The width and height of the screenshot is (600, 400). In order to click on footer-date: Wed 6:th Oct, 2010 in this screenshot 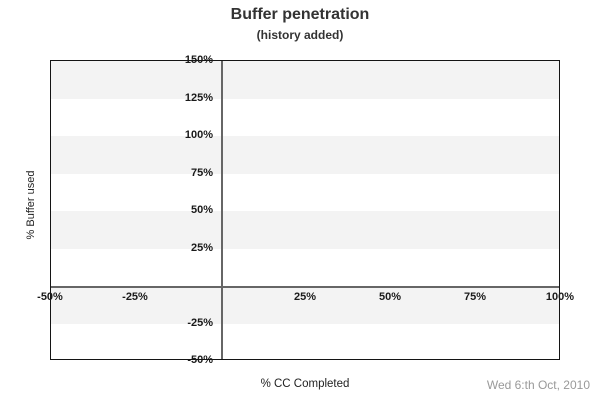, I will do `click(538, 385)`.